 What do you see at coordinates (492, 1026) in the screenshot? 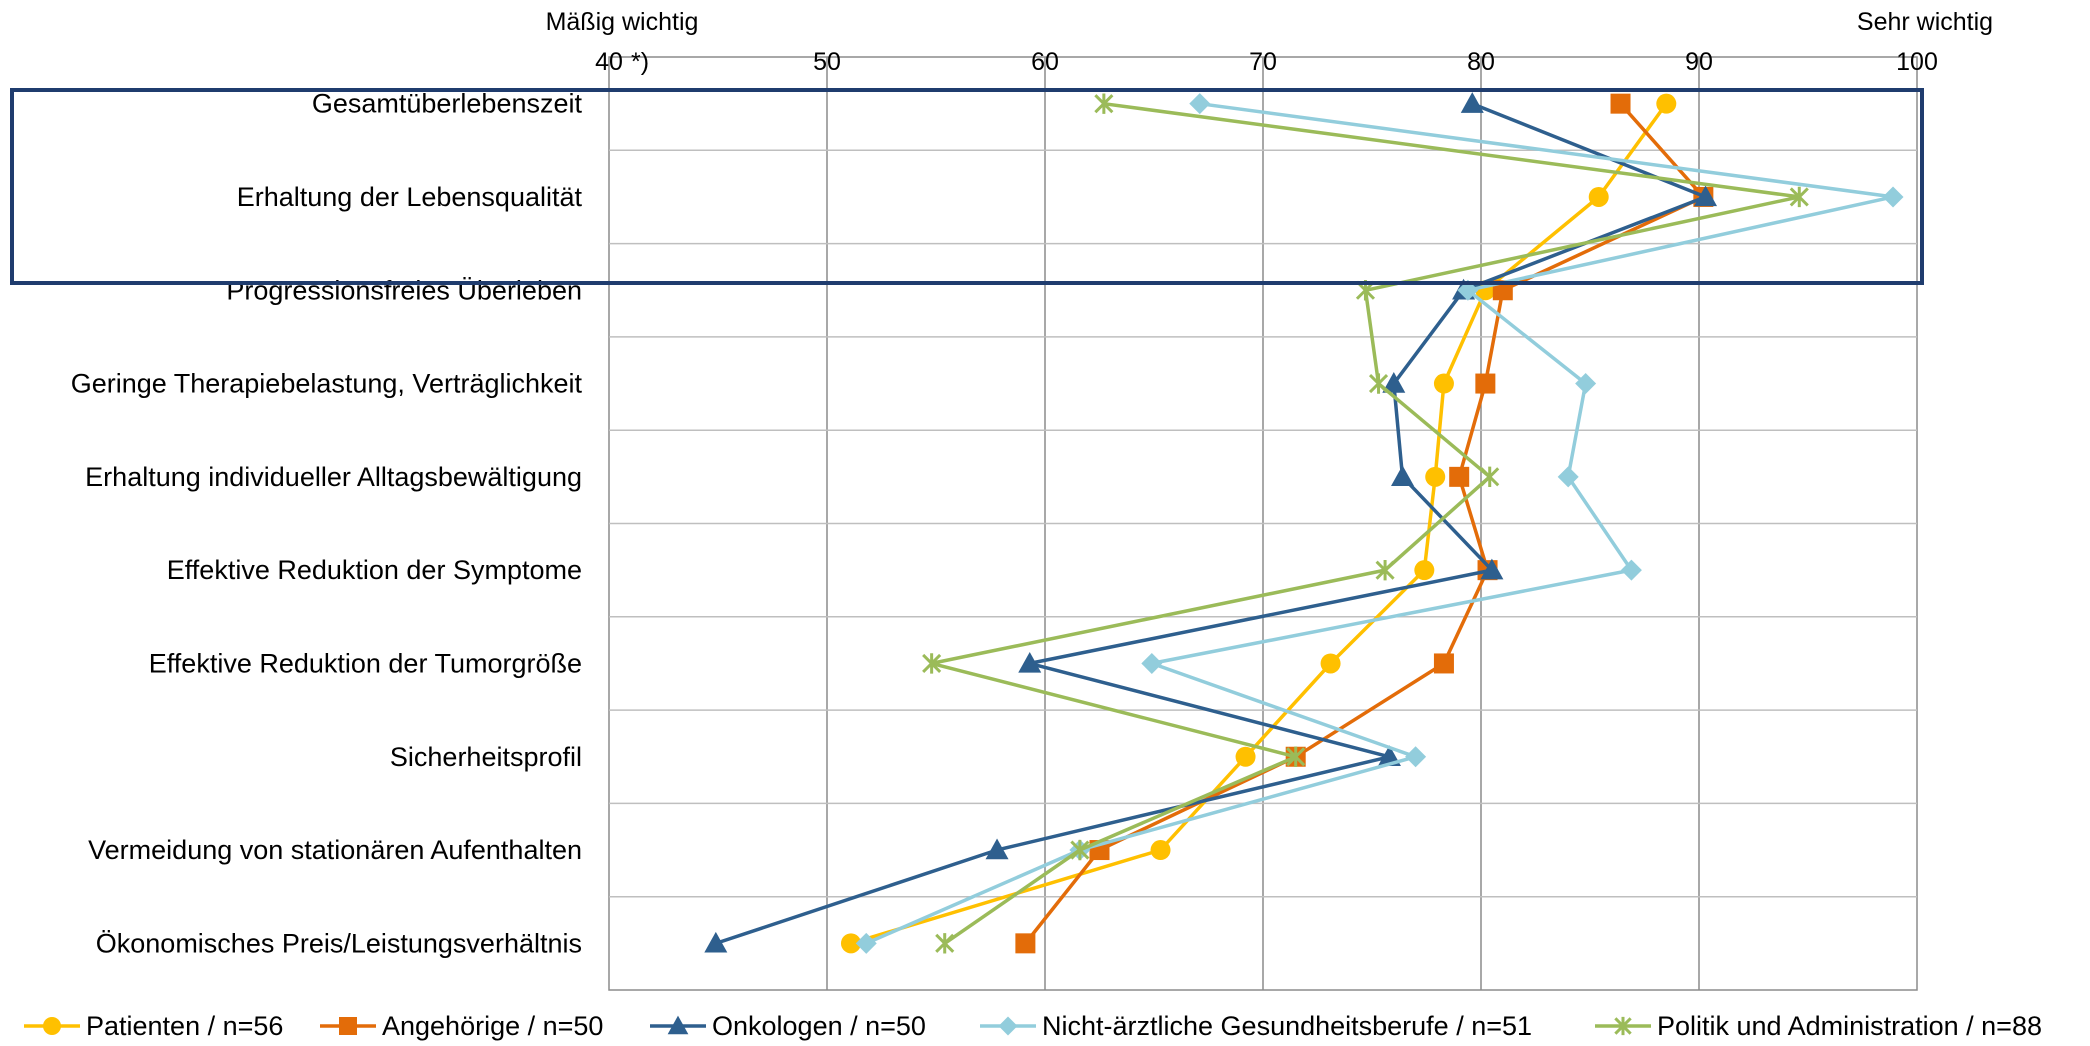
I see `legend-label: Angehörige / n=50` at bounding box center [492, 1026].